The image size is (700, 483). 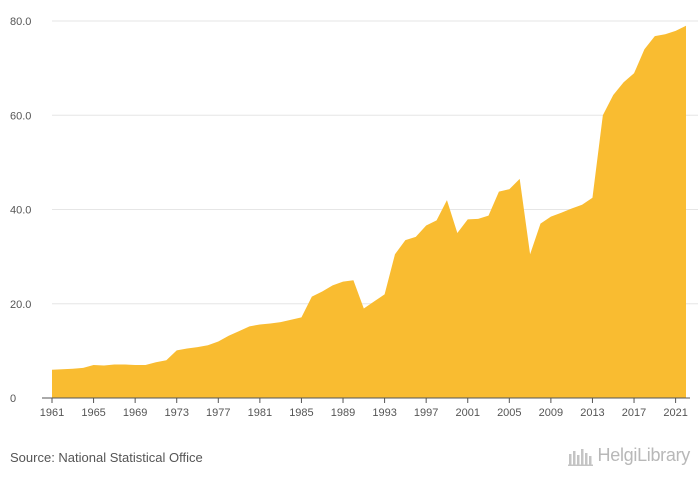 I want to click on x-tick-label: 2001, so click(x=467, y=413).